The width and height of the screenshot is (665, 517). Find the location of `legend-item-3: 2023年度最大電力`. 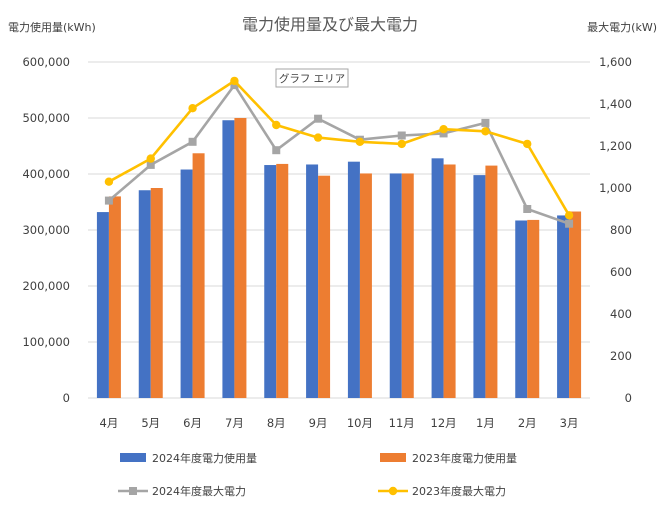

legend-item-3: 2023年度最大電力 is located at coordinates (442, 491).